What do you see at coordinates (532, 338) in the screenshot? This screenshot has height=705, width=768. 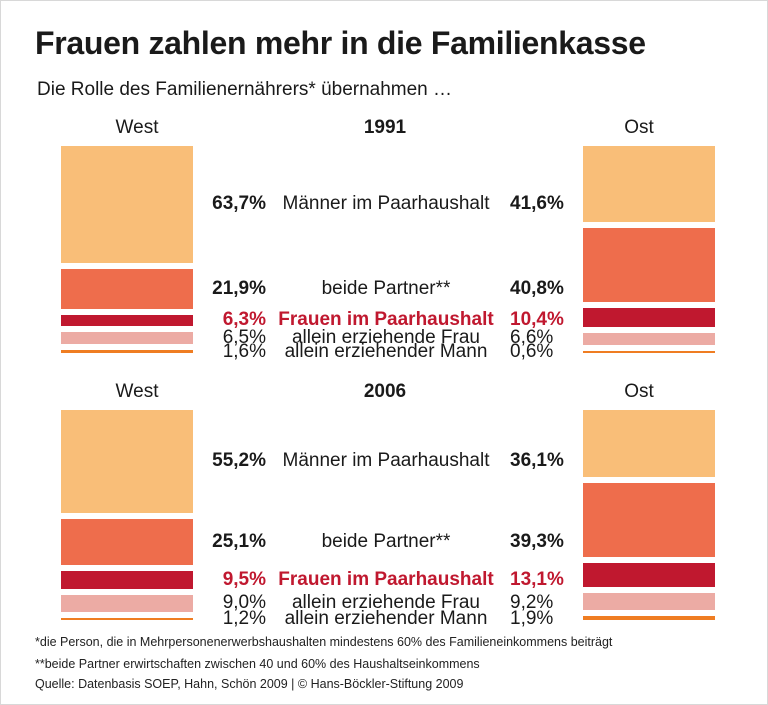 I see `value-label-ost: 6,6%` at bounding box center [532, 338].